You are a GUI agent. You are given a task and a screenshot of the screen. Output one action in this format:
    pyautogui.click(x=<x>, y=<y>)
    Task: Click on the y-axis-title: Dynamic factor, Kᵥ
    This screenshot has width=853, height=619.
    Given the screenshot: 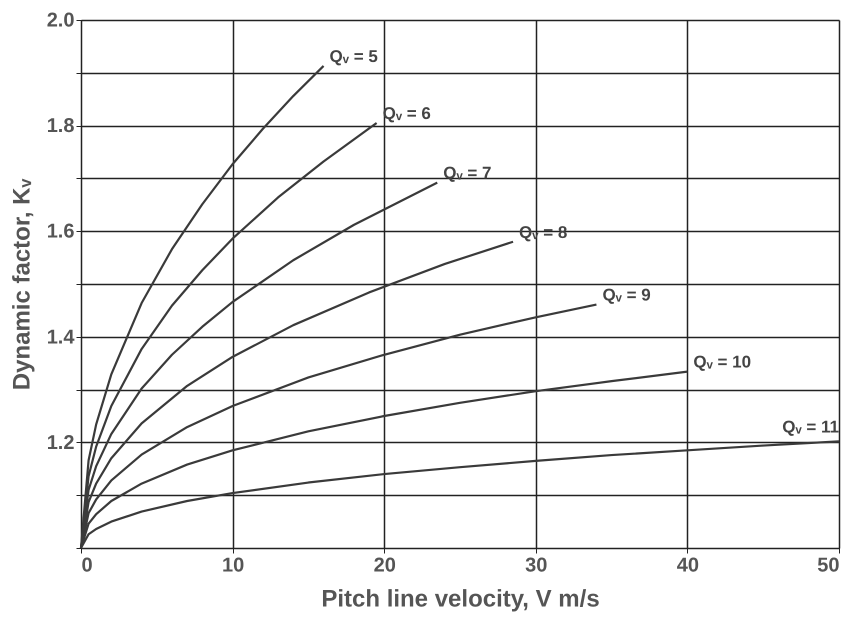 What is the action you would take?
    pyautogui.click(x=22, y=284)
    